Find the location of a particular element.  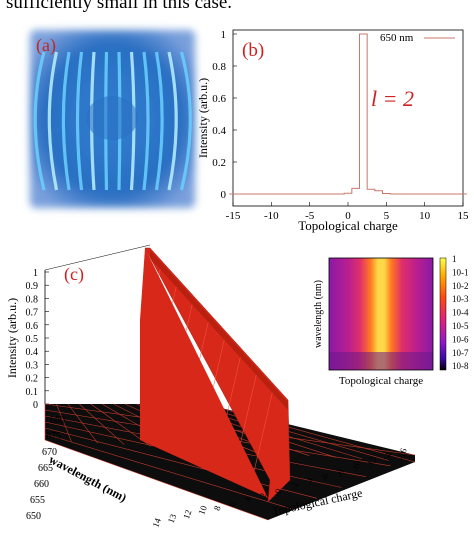

colorbar-tick-label: 10-2 is located at coordinates (460, 286).